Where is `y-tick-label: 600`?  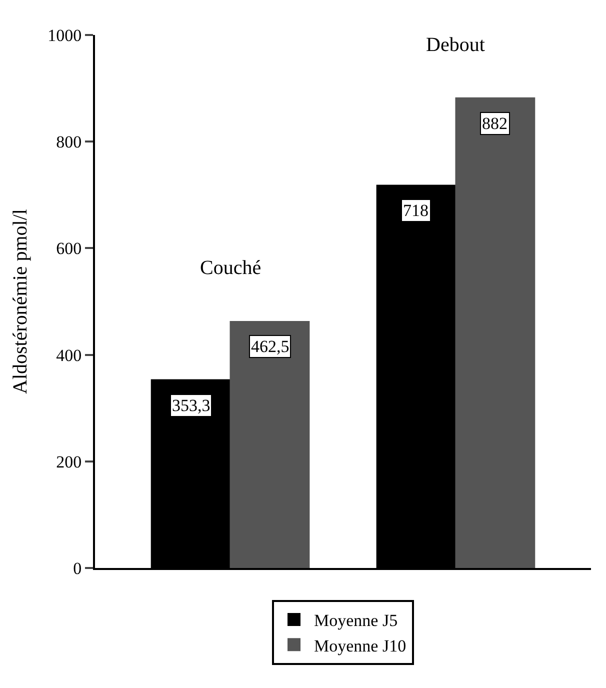
y-tick-label: 600 is located at coordinates (69, 248).